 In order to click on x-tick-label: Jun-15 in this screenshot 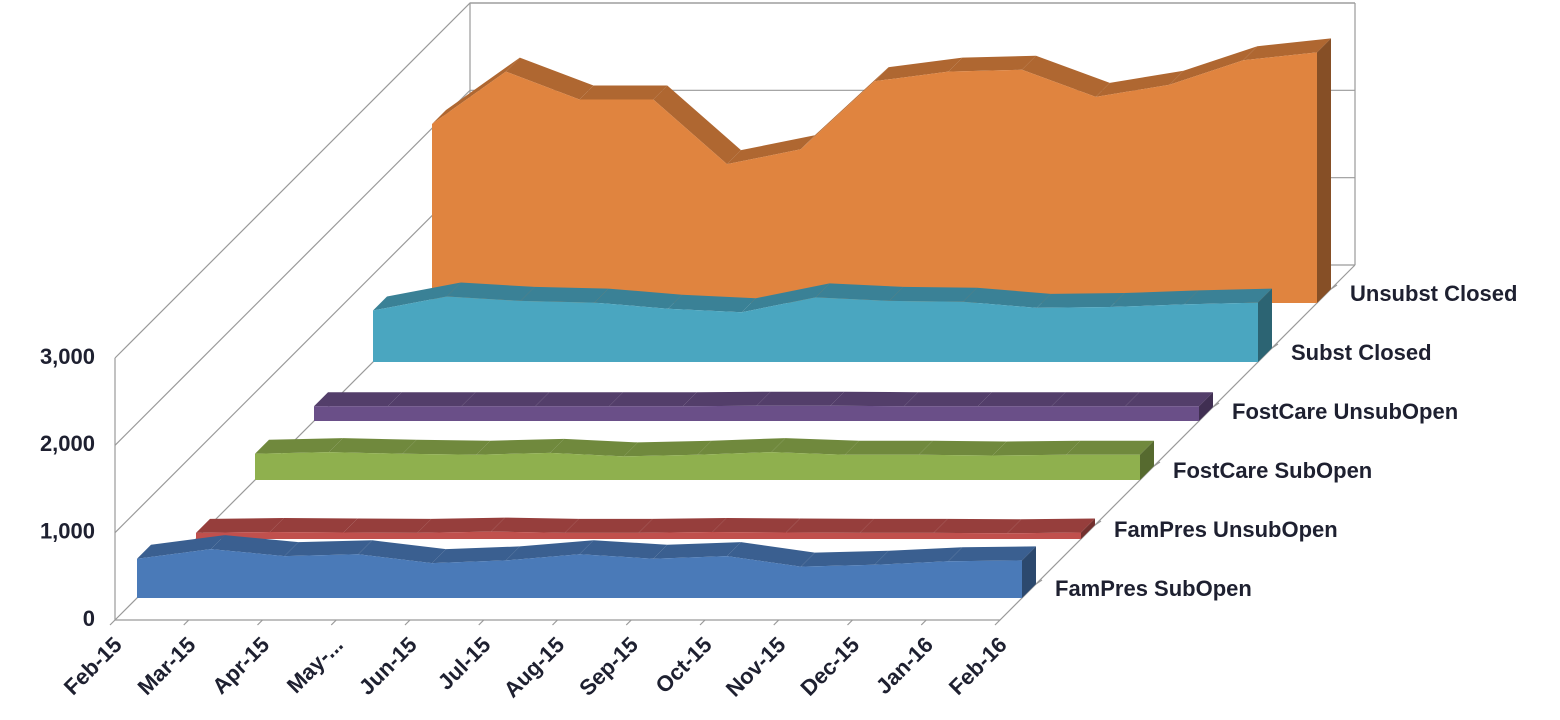, I will do `click(388, 666)`.